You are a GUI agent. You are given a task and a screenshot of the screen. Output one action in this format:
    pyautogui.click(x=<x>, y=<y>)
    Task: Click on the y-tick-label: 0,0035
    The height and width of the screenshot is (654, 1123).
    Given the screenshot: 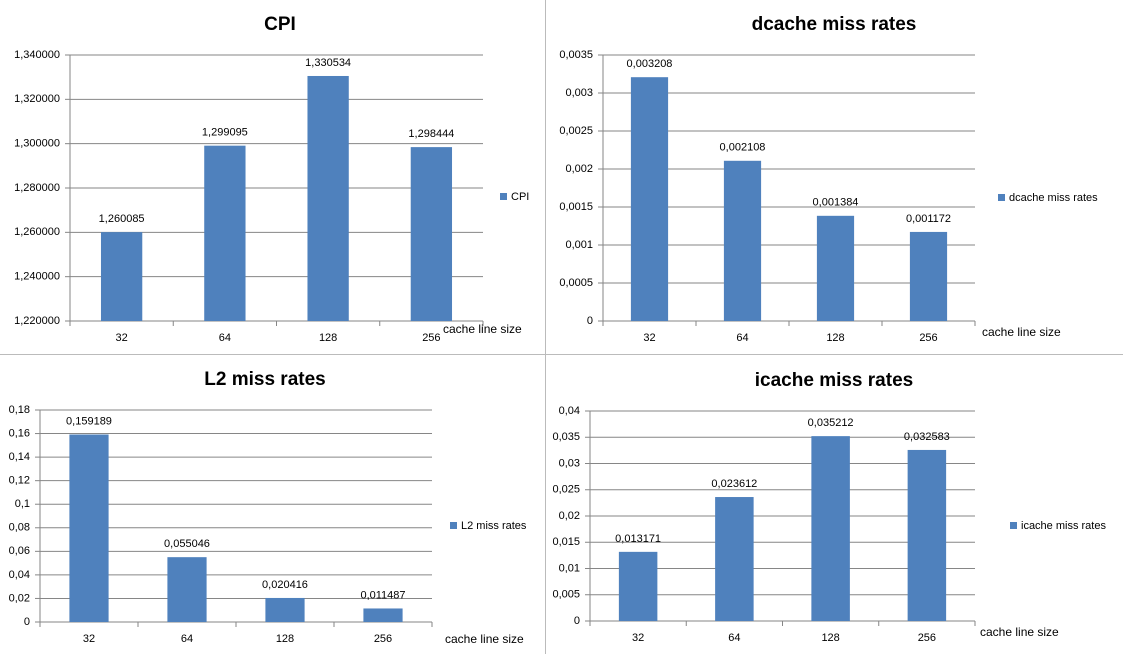 What is the action you would take?
    pyautogui.click(x=576, y=55)
    